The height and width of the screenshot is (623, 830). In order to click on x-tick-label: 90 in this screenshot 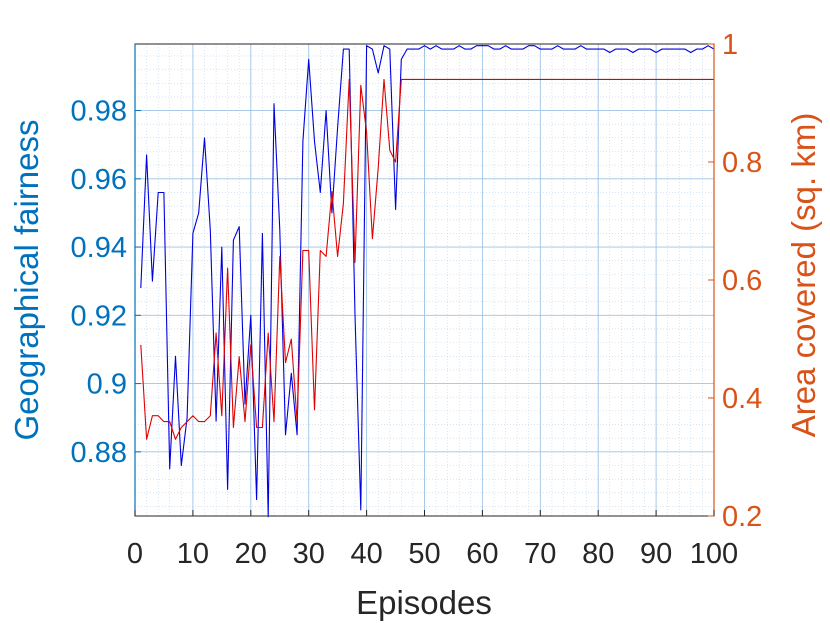, I will do `click(656, 554)`.